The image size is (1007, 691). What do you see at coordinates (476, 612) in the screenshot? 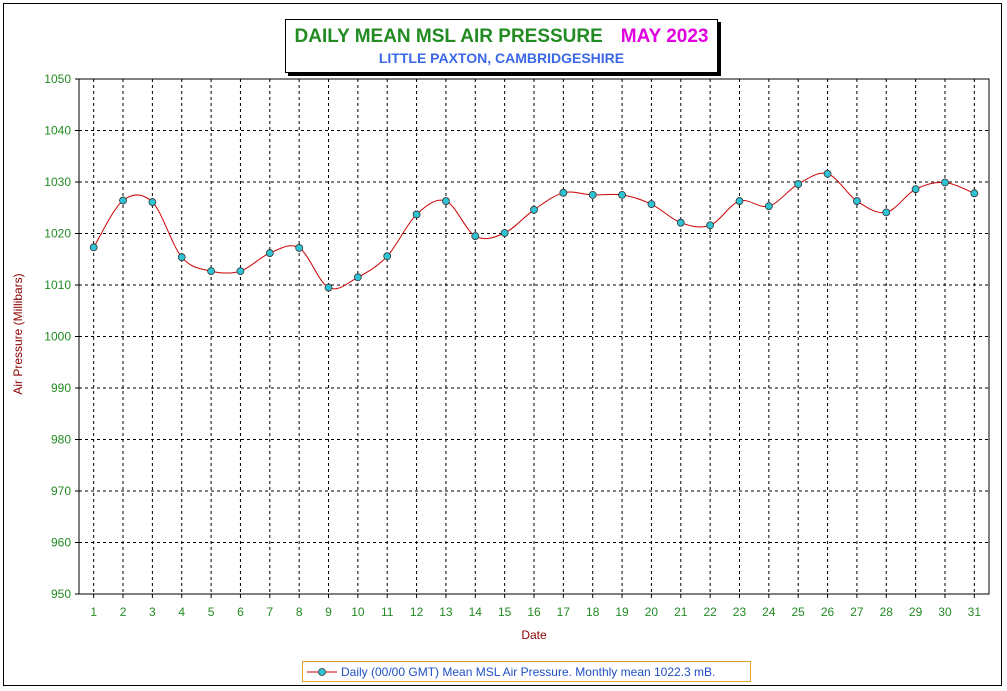
I see `x-tick-label: 14` at bounding box center [476, 612].